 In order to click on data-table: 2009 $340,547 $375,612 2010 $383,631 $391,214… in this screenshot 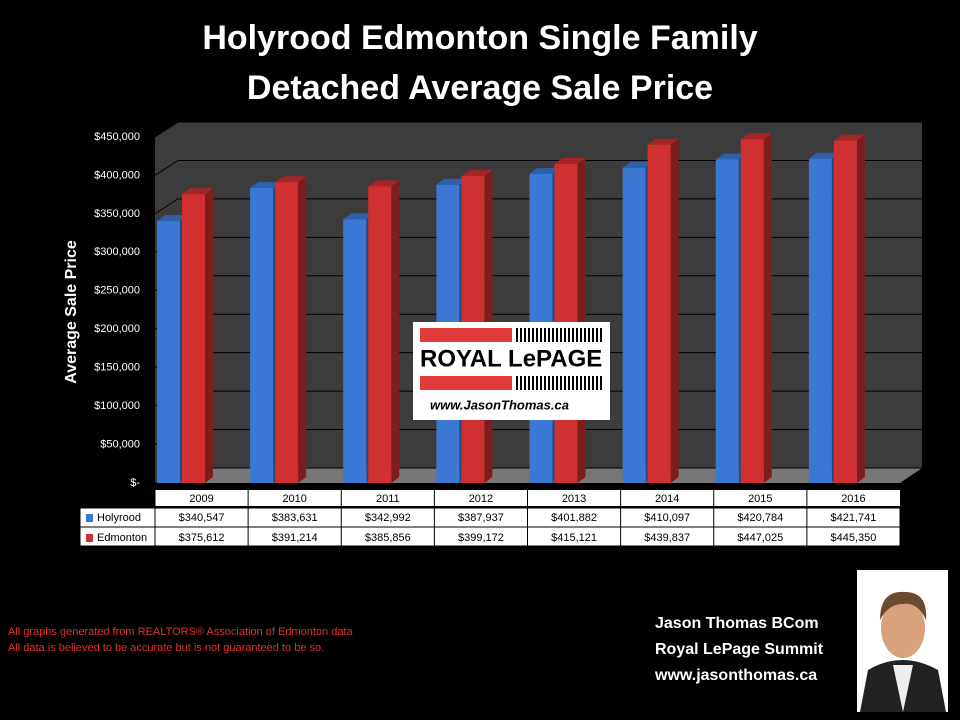, I will do `click(490, 518)`.